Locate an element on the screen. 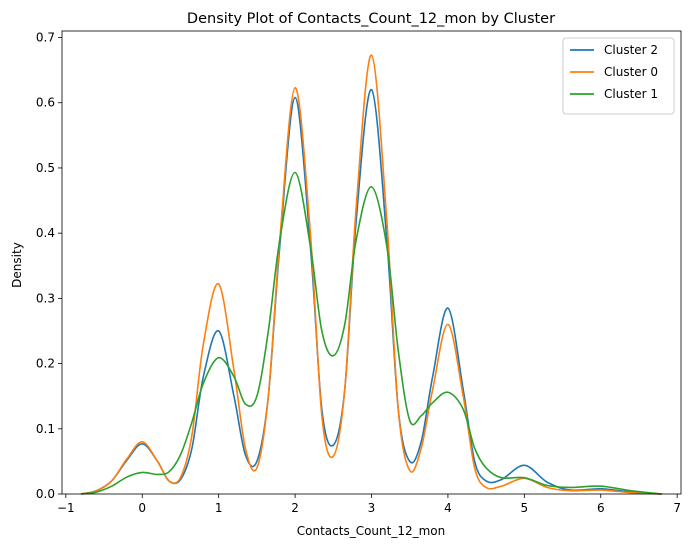 The width and height of the screenshot is (691, 547). y-tick-label: 0.5 is located at coordinates (45, 168).